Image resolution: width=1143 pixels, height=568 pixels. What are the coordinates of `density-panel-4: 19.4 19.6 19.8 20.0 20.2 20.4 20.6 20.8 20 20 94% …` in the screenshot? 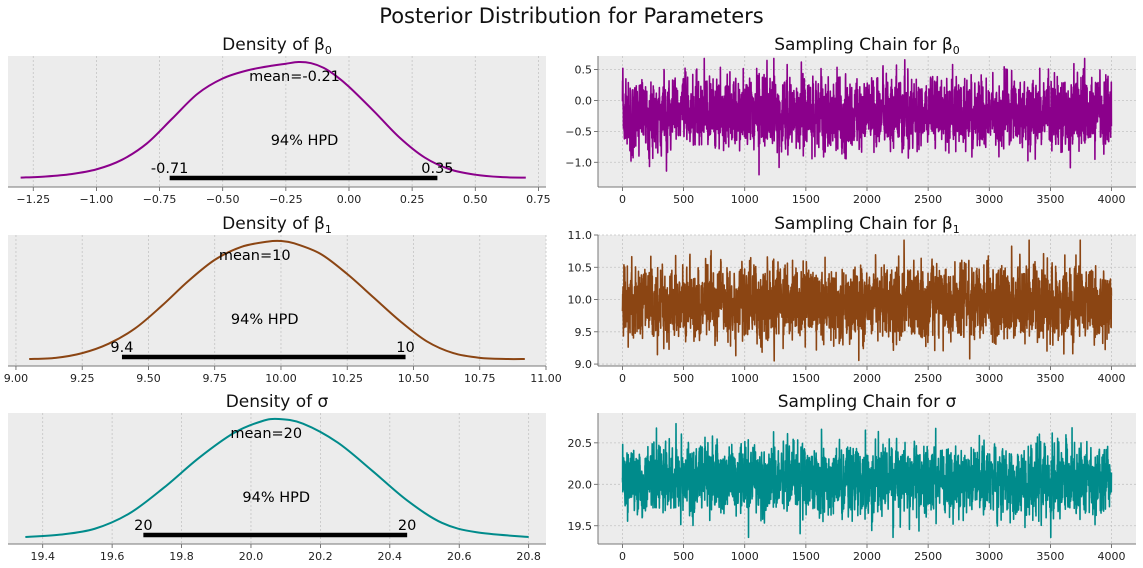 It's located at (277, 488).